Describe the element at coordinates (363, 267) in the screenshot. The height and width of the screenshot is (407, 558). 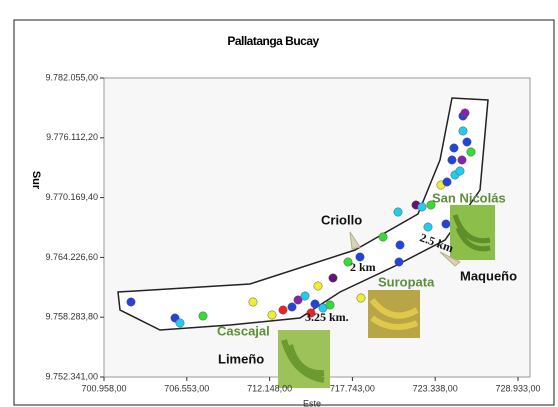
I see `annotation: 2 km` at that location.